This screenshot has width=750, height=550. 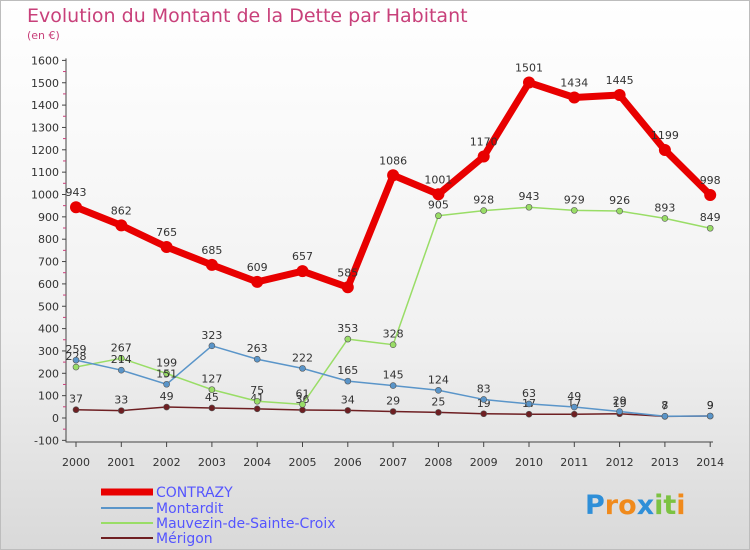 I want to click on x-tick-label: 2003, so click(x=212, y=462).